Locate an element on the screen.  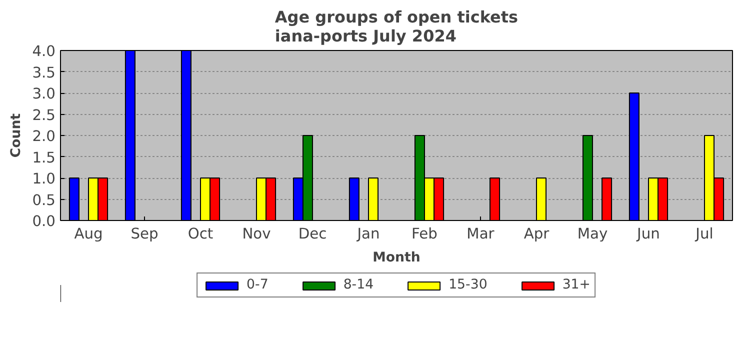
y-tick-label: 3.0 is located at coordinates (44, 94).